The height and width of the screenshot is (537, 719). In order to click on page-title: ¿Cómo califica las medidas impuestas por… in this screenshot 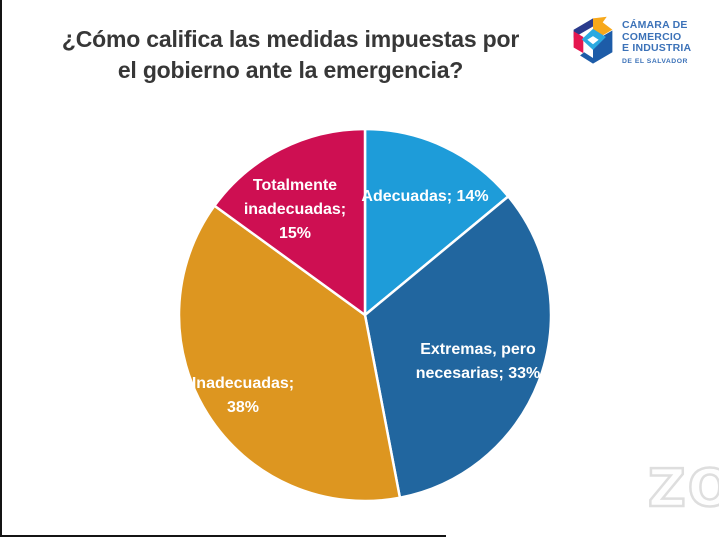, I will do `click(290, 55)`.